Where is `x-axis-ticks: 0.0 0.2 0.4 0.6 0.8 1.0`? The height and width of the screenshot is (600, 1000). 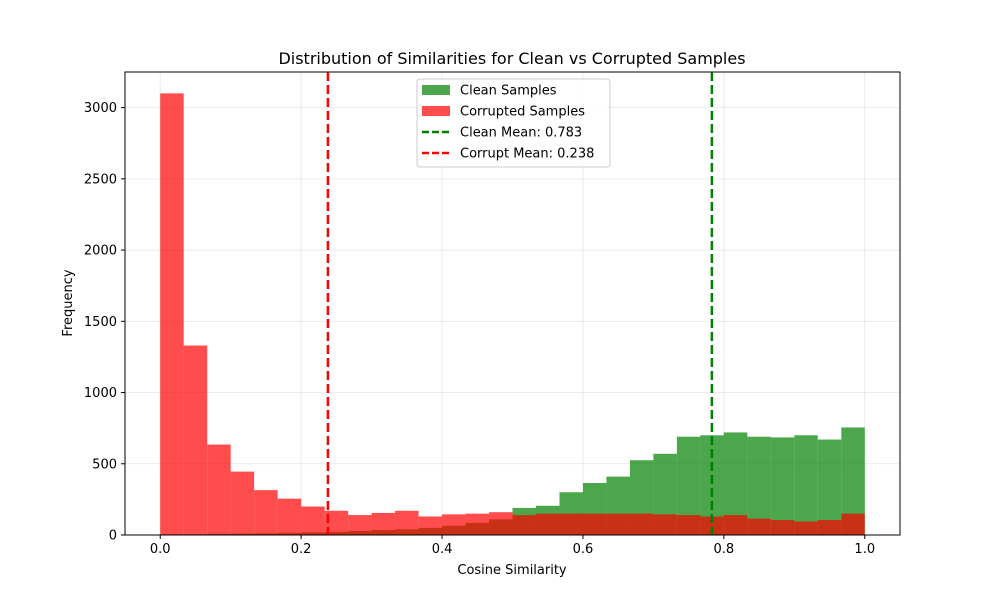 x-axis-ticks: 0.0 0.2 0.4 0.6 0.8 1.0 is located at coordinates (512, 546).